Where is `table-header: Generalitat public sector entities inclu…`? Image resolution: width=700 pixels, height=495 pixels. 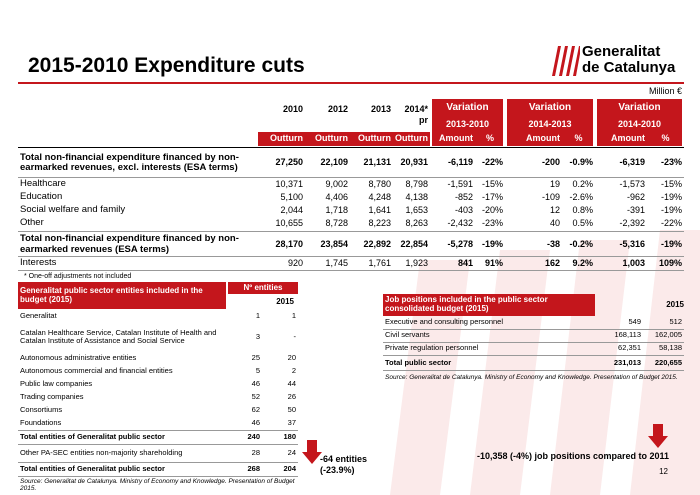 table-header: Generalitat public sector entities inclu… is located at coordinates (122, 295).